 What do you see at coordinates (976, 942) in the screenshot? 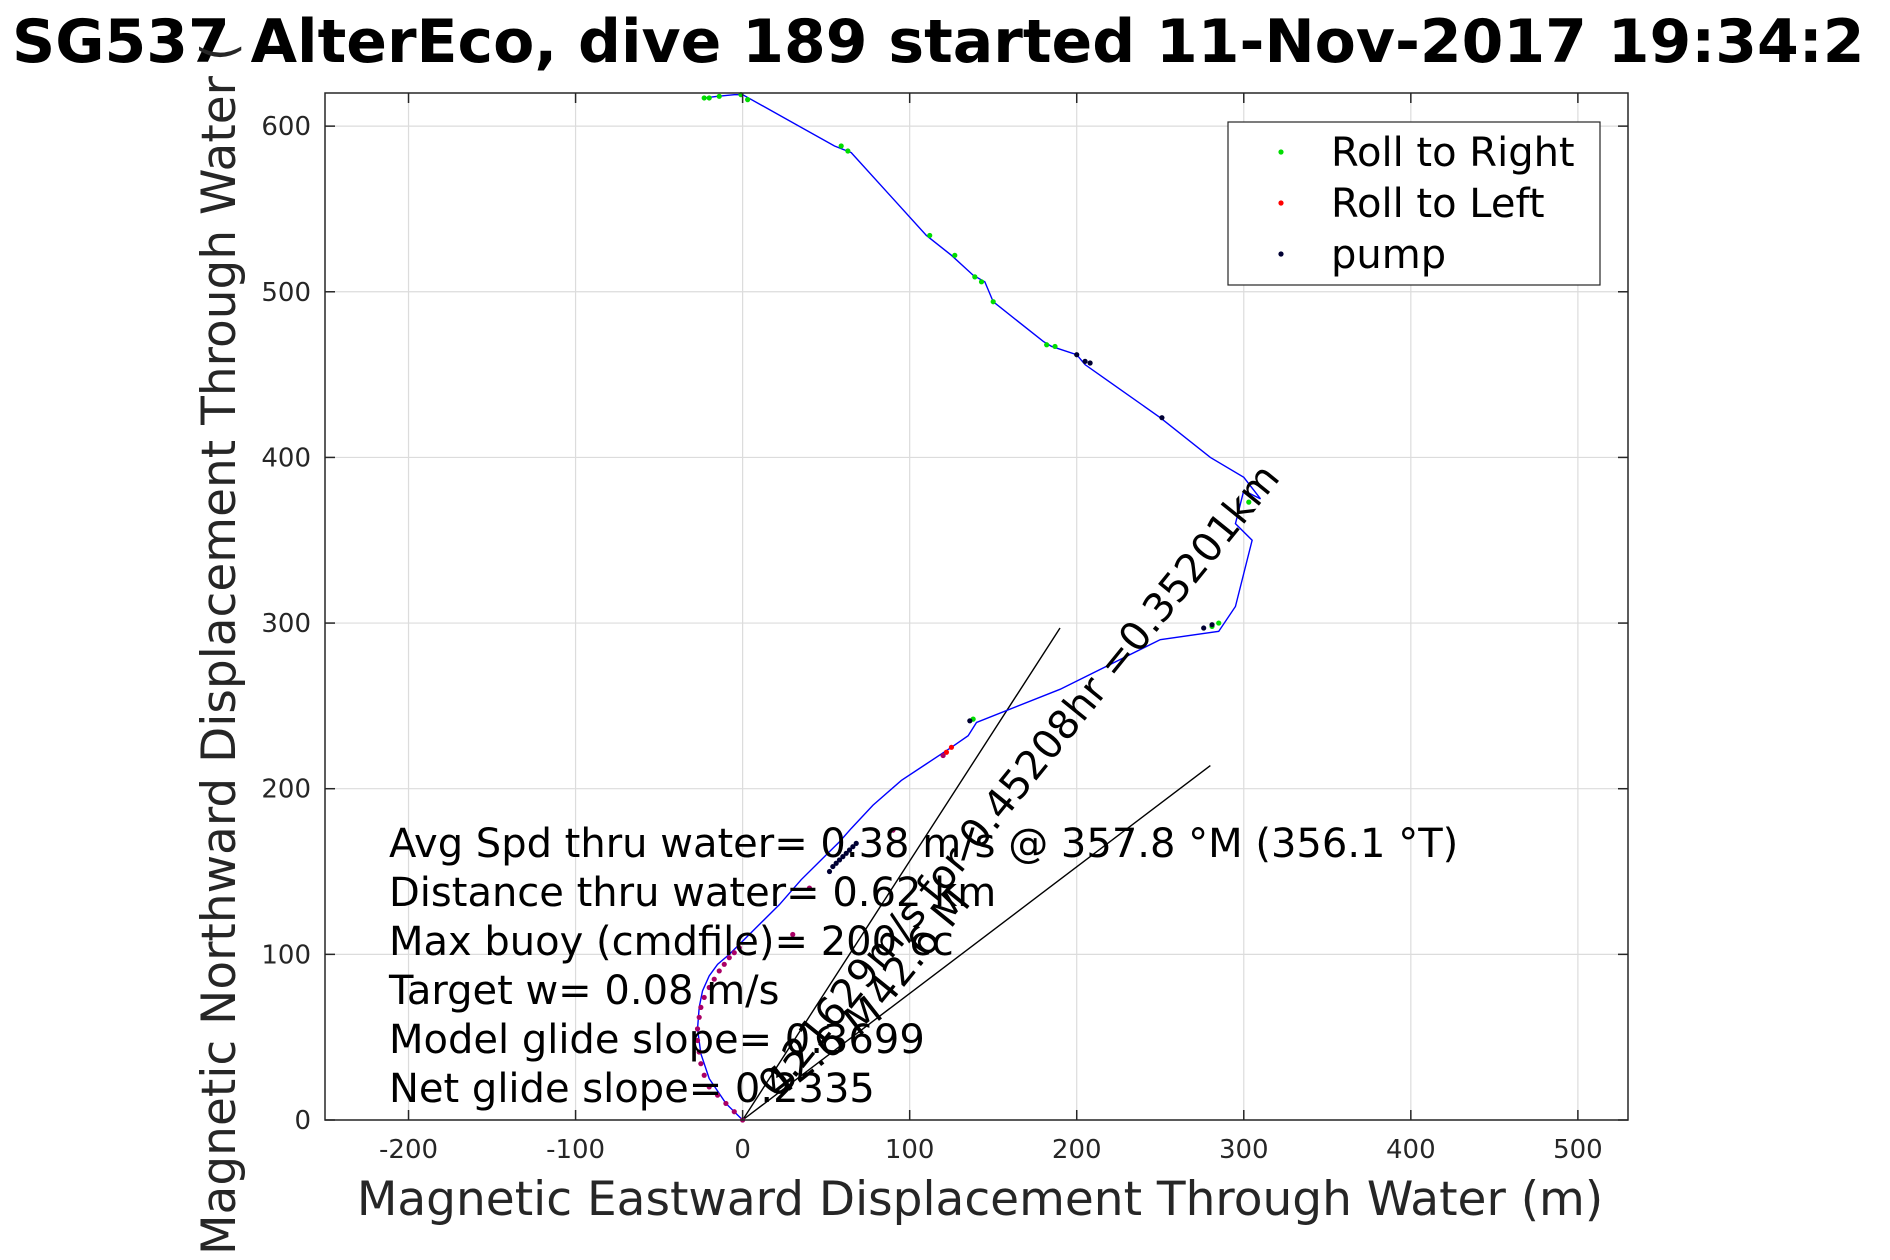
I see `reference-line` at bounding box center [976, 942].